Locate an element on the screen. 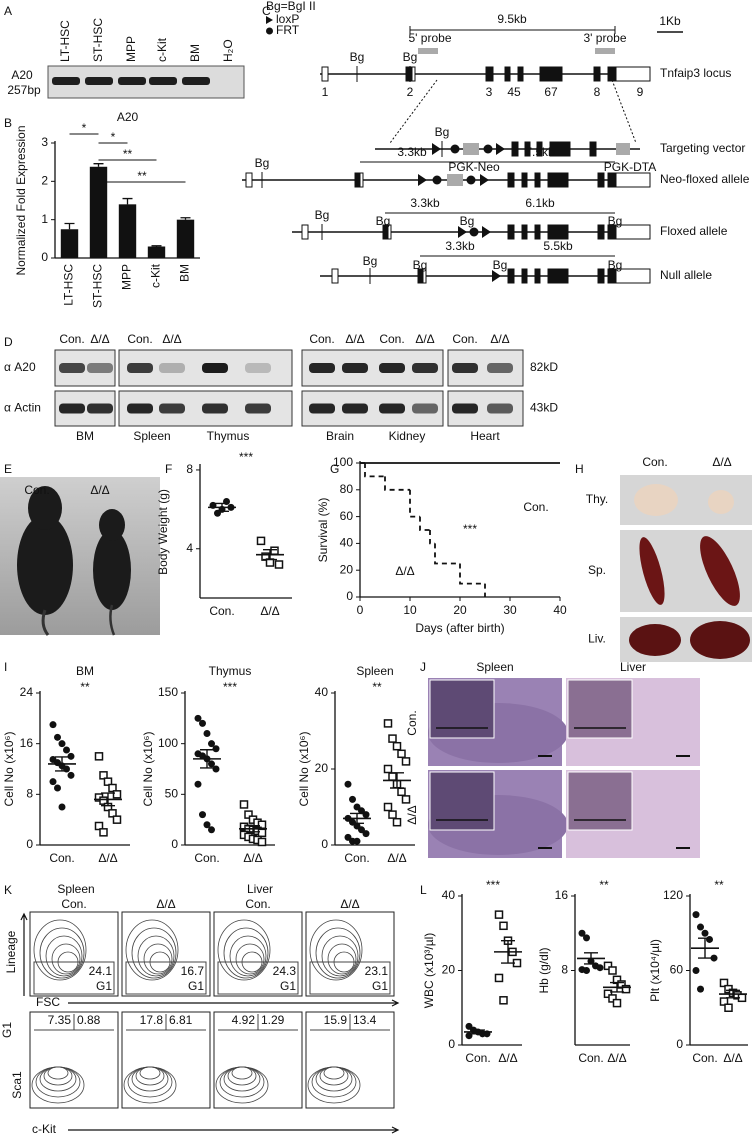  chart-title: BM is located at coordinates (85, 671).